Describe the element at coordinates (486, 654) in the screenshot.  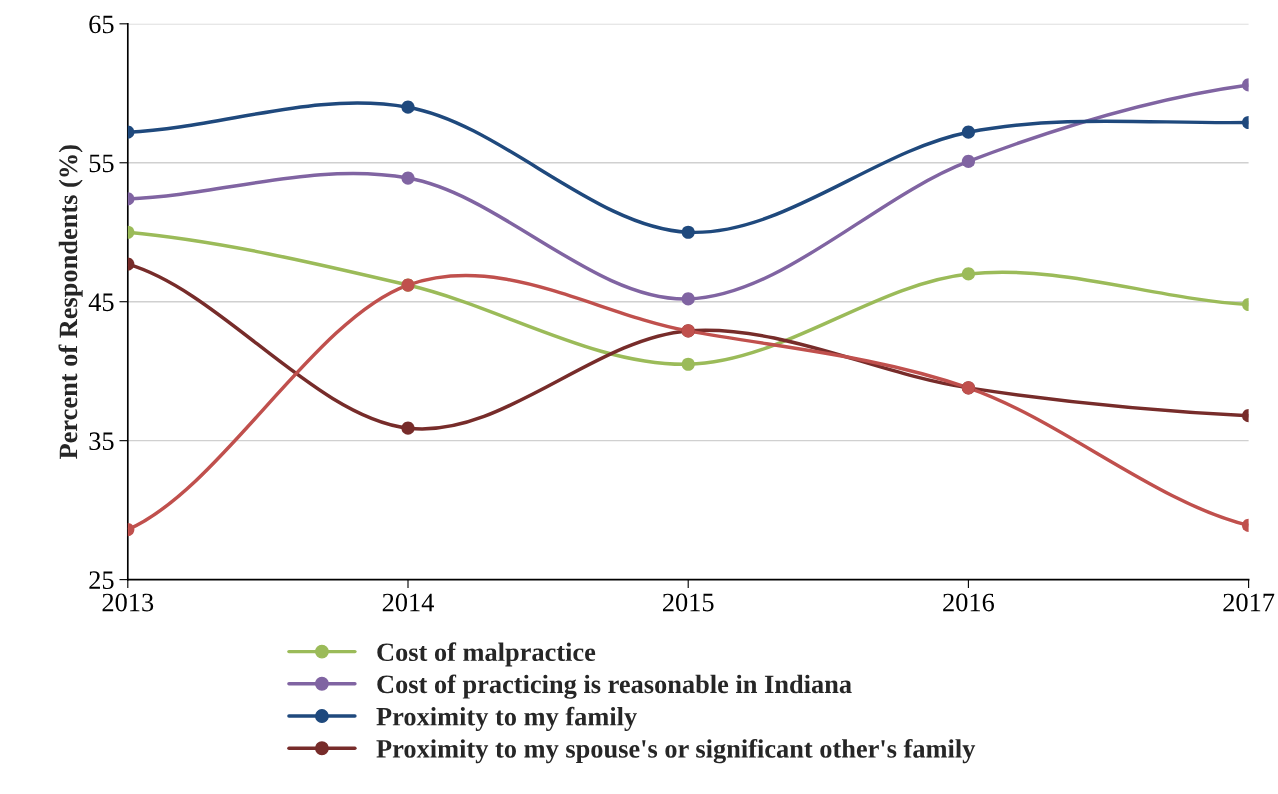
I see `legend-label: Cost of malpractice` at that location.